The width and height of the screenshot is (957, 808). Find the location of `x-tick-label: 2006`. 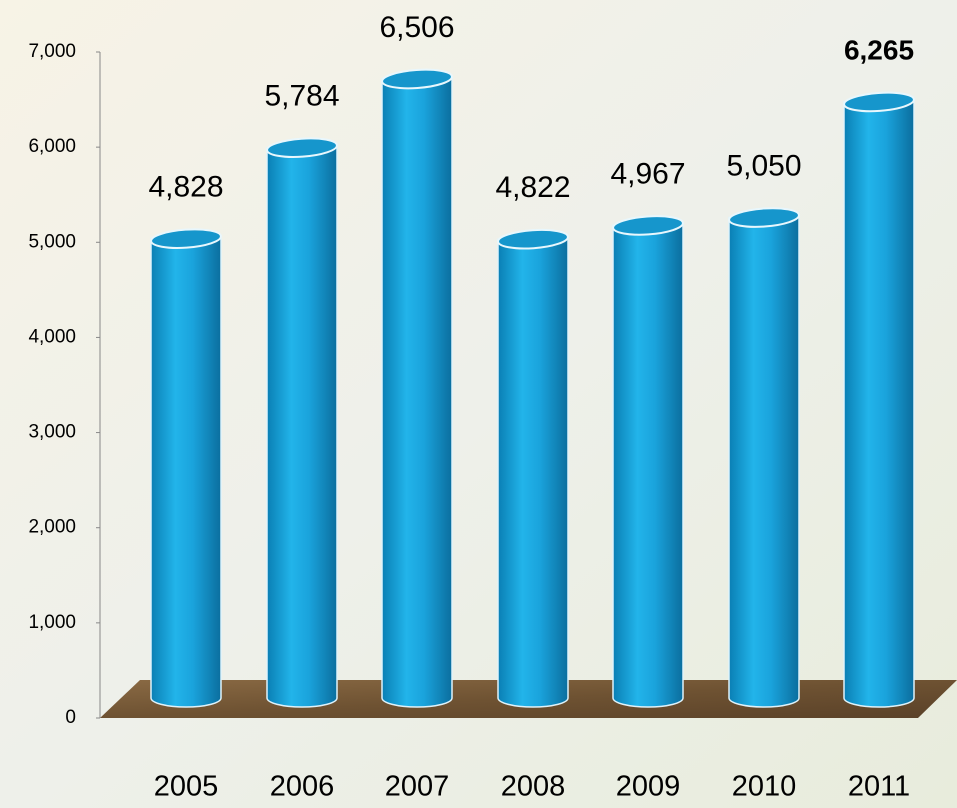

x-tick-label: 2006 is located at coordinates (302, 787).